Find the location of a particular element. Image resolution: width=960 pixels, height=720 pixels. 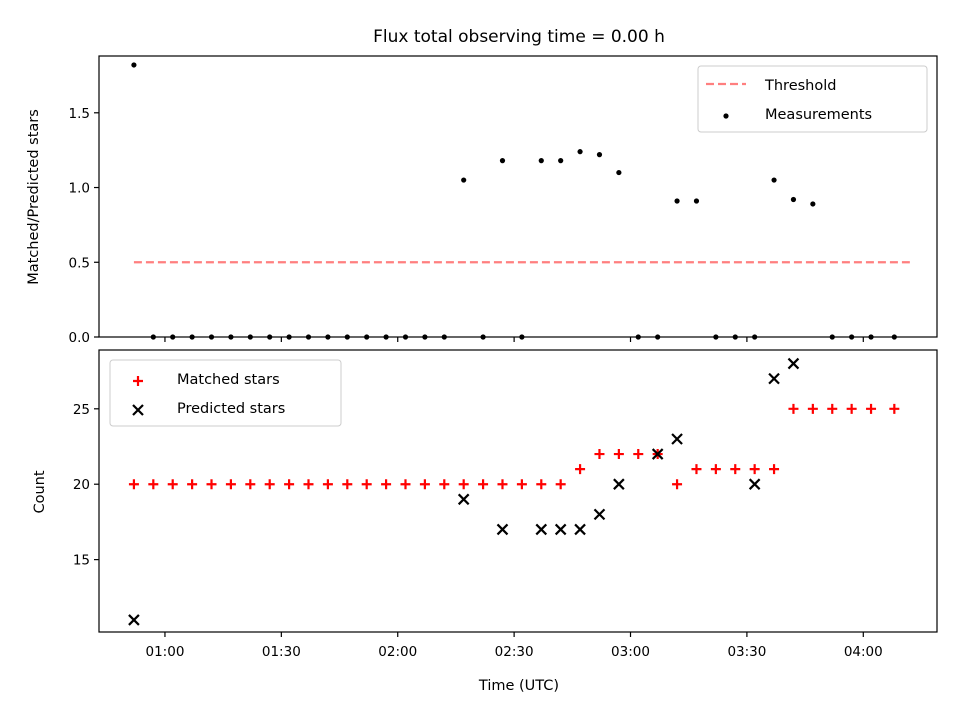

x-tick-label: 02:00 is located at coordinates (397, 652).